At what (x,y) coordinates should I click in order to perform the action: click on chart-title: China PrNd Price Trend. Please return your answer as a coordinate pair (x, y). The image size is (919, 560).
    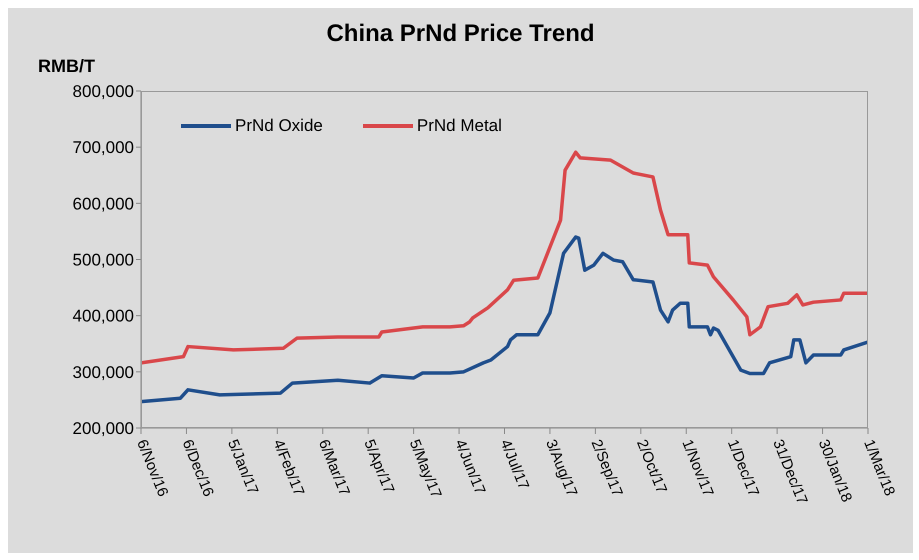
    Looking at the image, I should click on (460, 34).